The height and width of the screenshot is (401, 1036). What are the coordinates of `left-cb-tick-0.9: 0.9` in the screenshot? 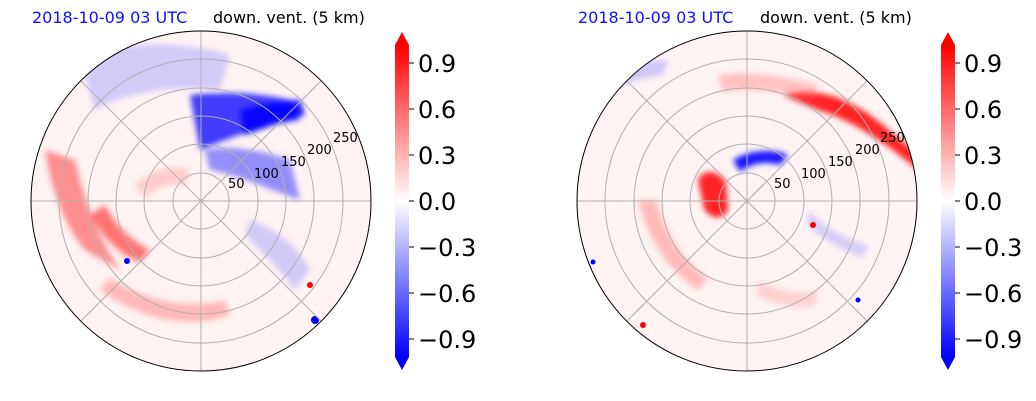 It's located at (437, 64).